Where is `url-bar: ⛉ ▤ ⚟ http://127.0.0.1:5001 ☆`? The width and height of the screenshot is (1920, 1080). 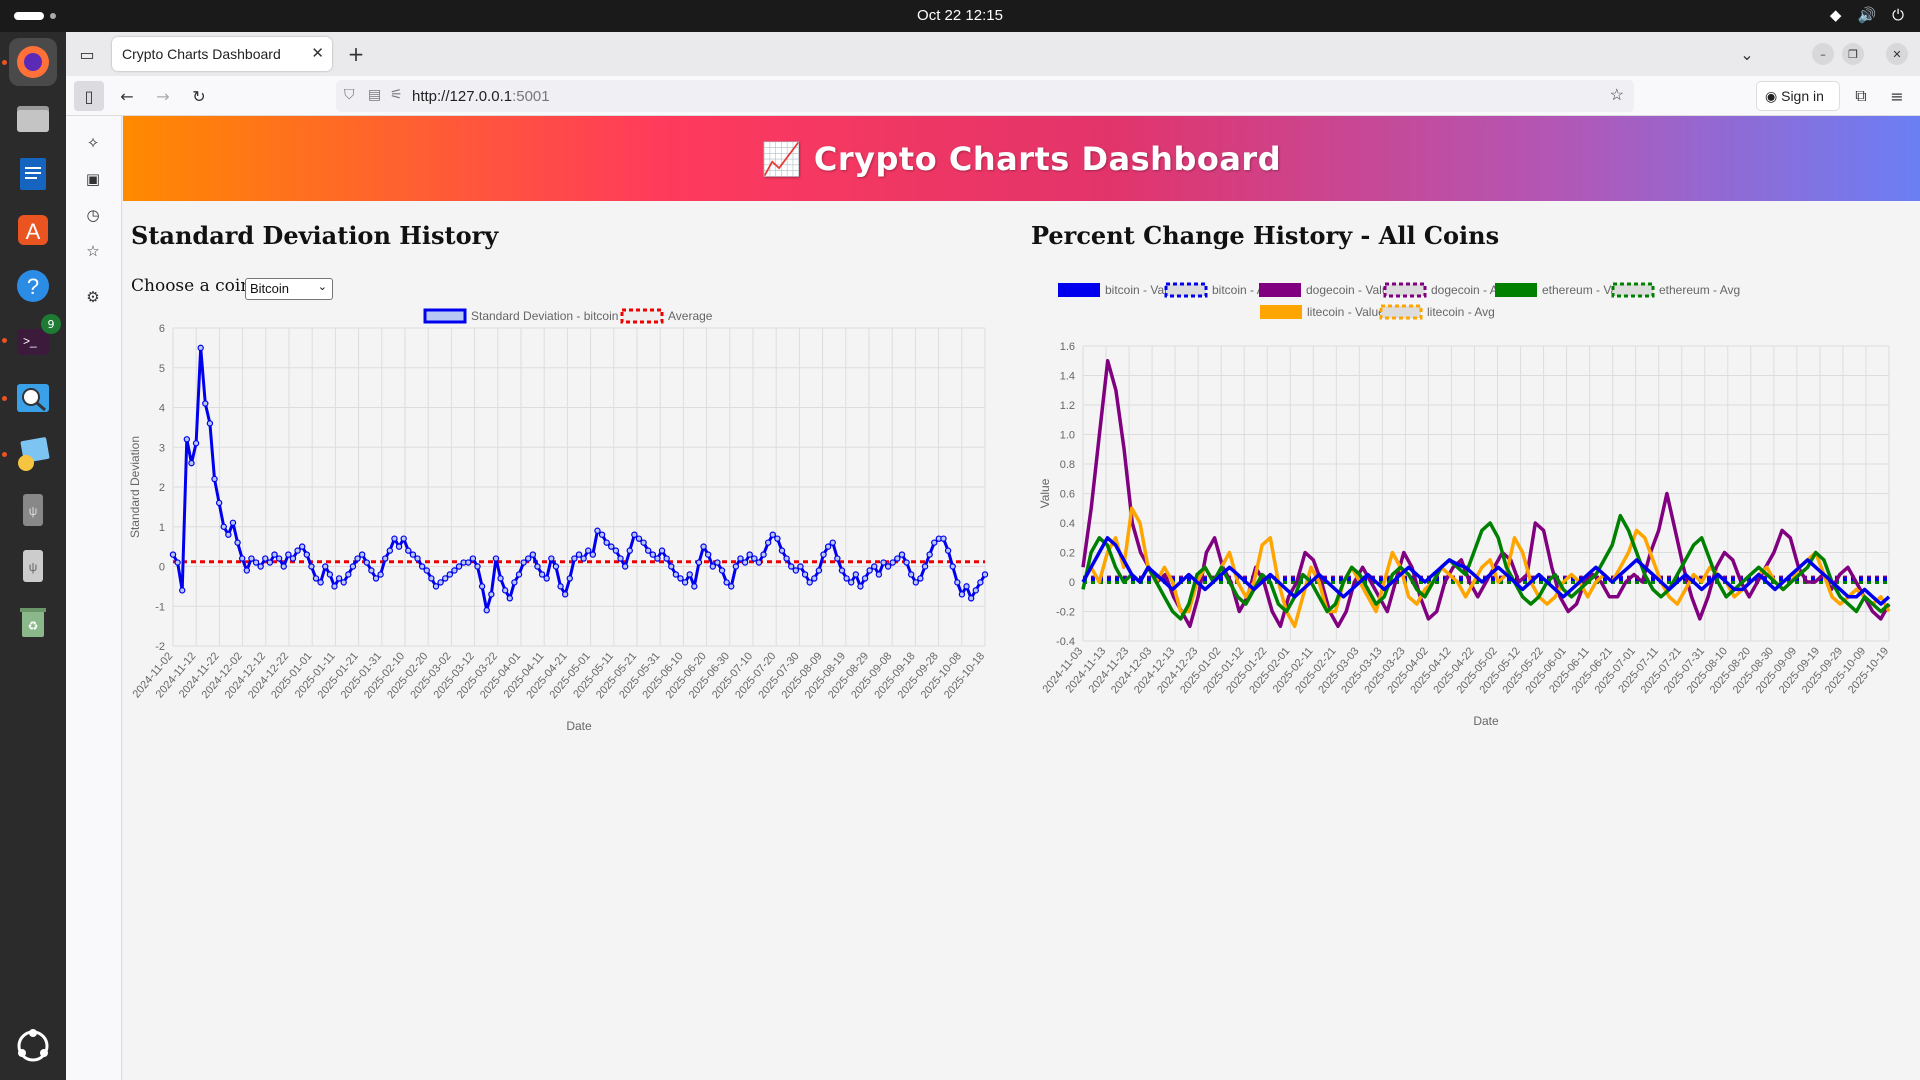 url-bar: ⛉ ▤ ⚟ http://127.0.0.1:5001 ☆ is located at coordinates (985, 96).